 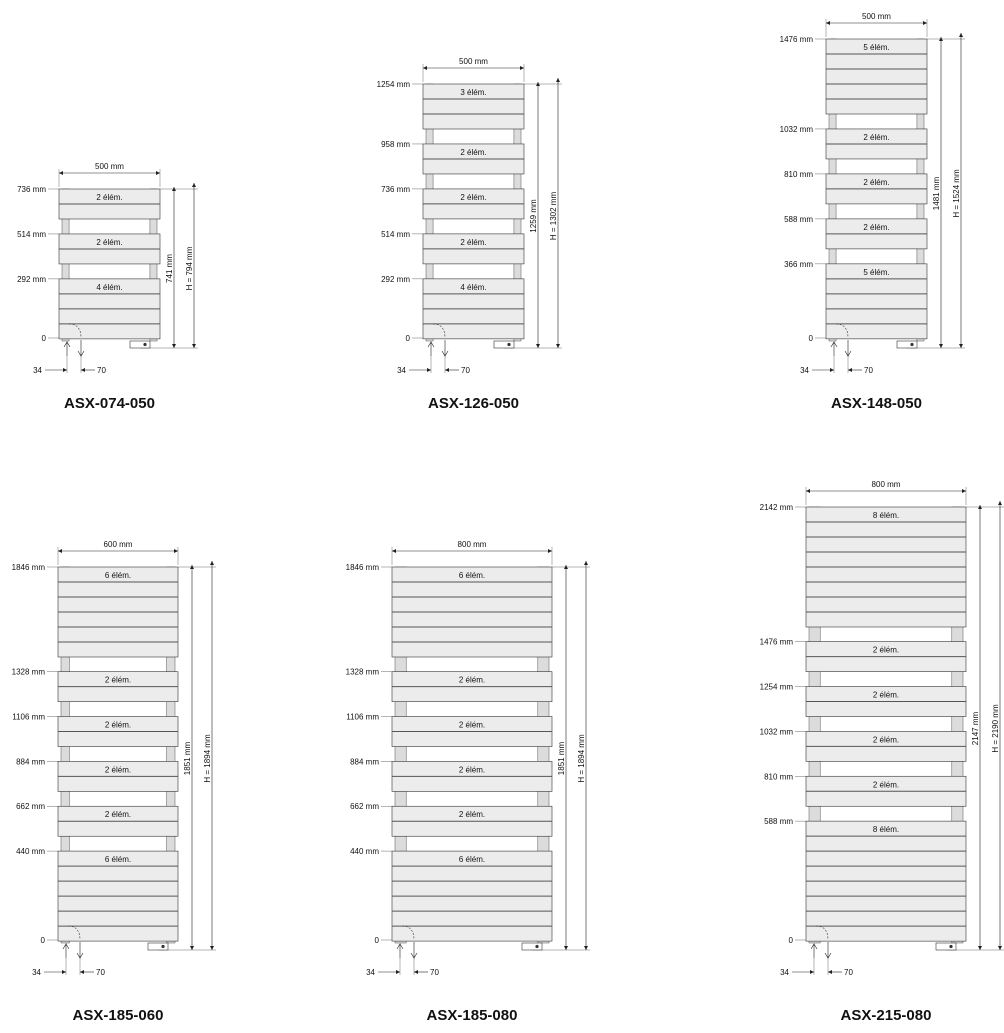 What do you see at coordinates (778, 821) in the screenshot?
I see `level-mark: 588 mm` at bounding box center [778, 821].